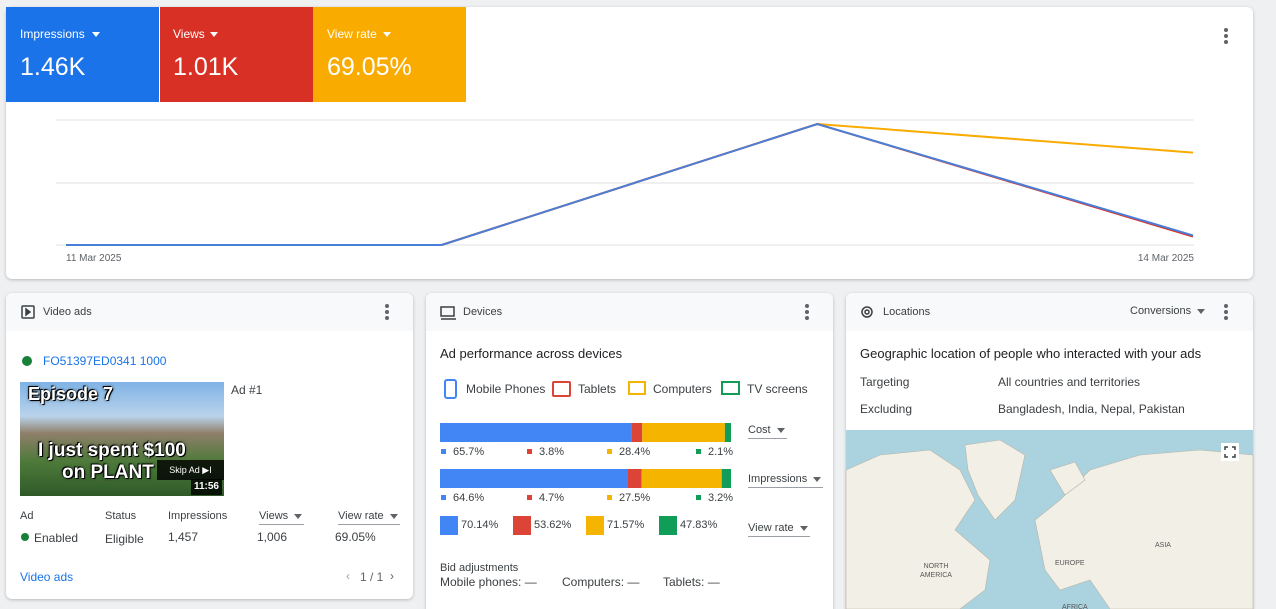 This screenshot has width=1276, height=609. I want to click on device-value-label: 3.2%, so click(721, 498).